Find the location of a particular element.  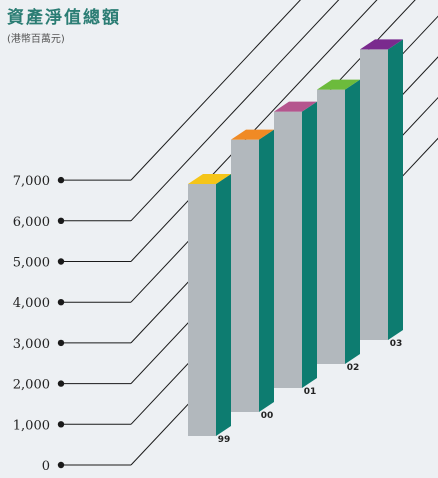

perspective-line is located at coordinates (215, 90).